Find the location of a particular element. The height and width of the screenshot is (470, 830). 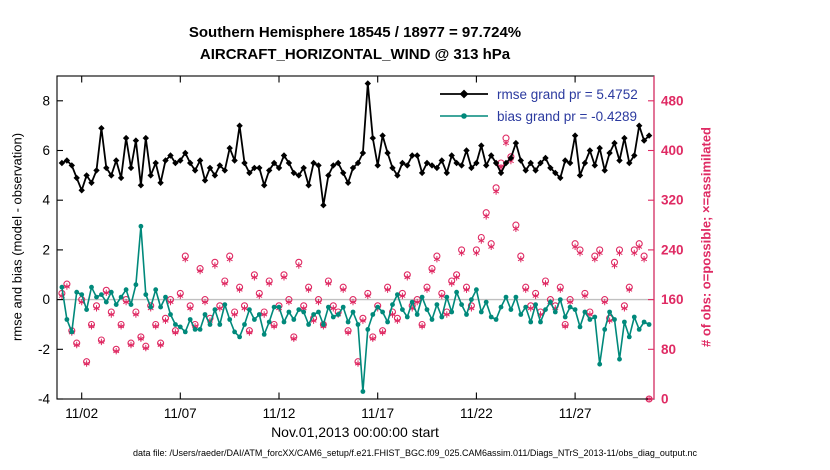

left-axis-label: rmse and bias (model - observation) is located at coordinates (17, 237).